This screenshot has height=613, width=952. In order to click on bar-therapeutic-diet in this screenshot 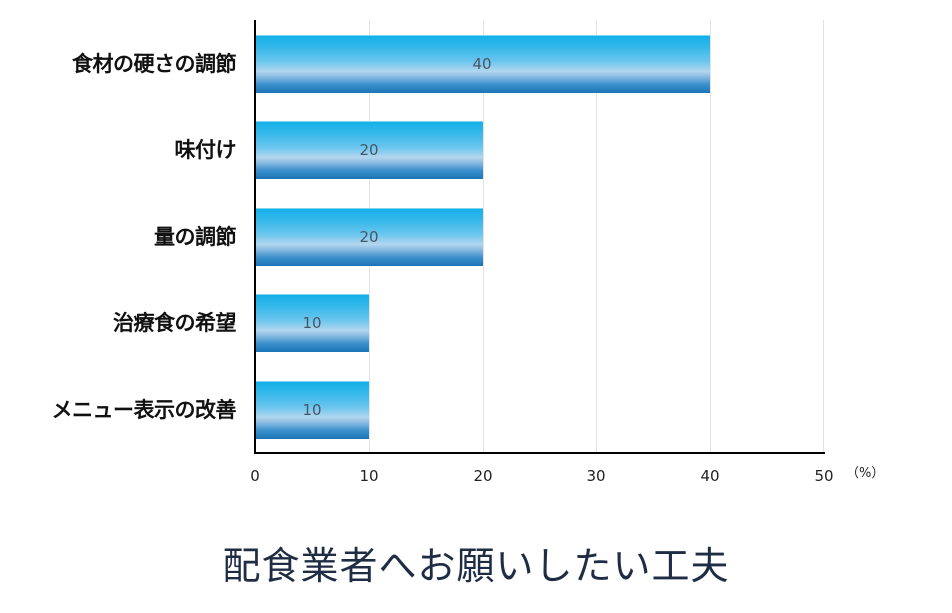, I will do `click(312, 323)`.